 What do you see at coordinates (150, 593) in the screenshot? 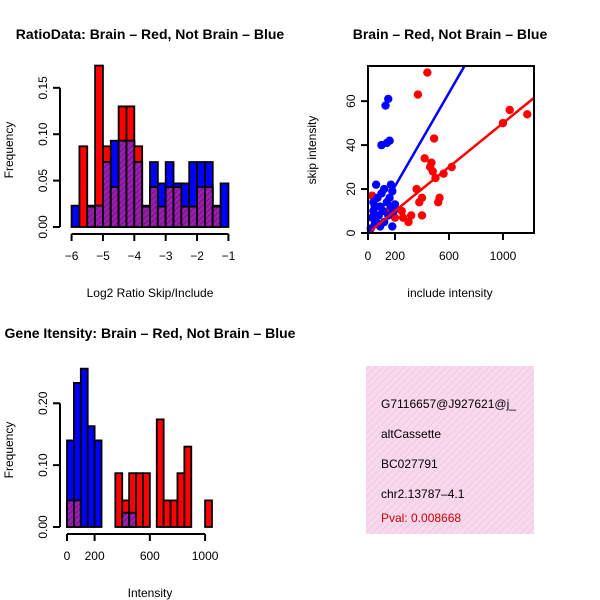
I see `x-axis-label: Intensity` at bounding box center [150, 593].